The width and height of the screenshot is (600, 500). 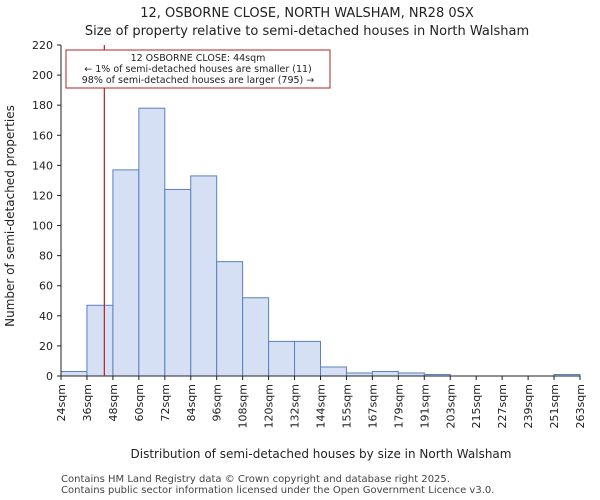 What do you see at coordinates (46, 316) in the screenshot?
I see `y-tick-label: 40` at bounding box center [46, 316].